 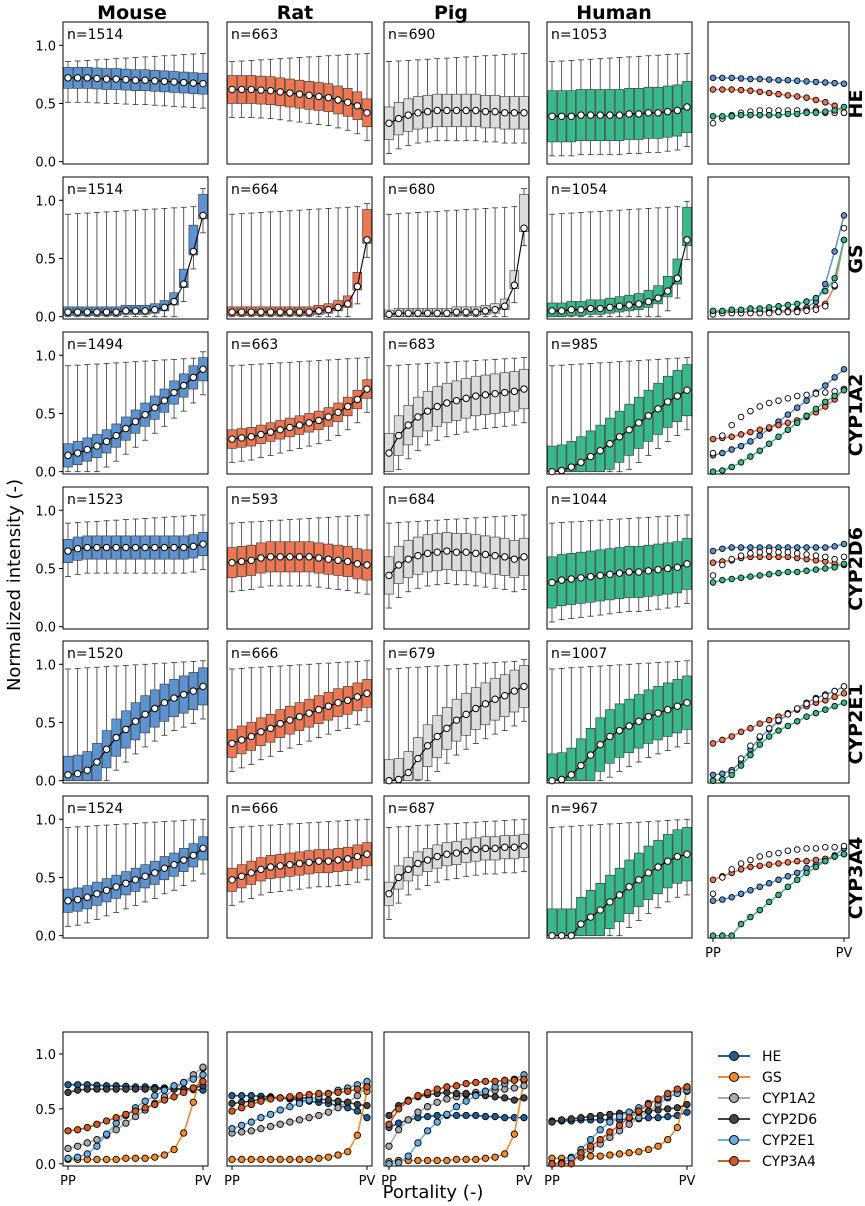 I want to click on panel-gs-pig-median-point, so click(x=389, y=314).